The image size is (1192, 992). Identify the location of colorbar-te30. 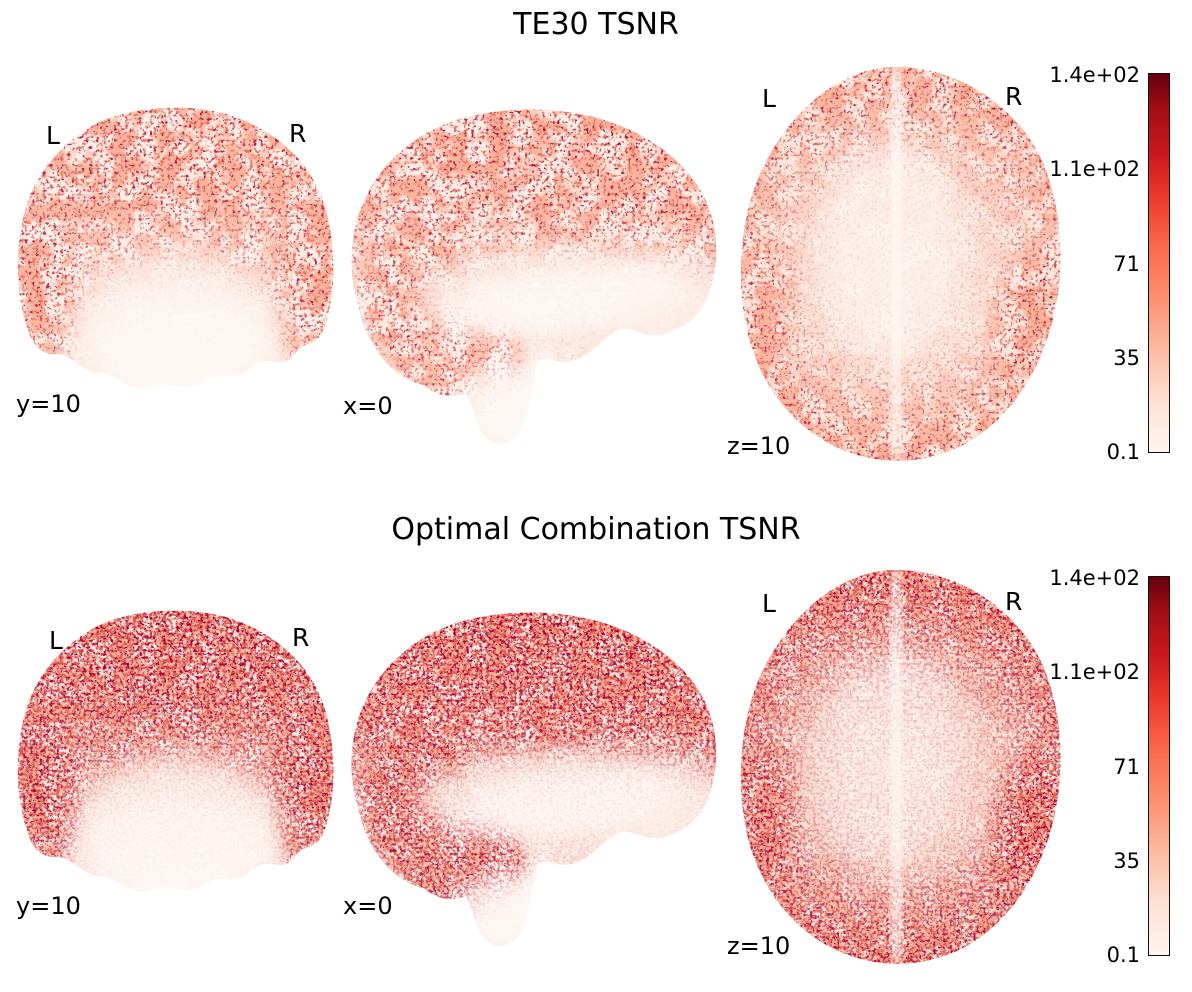
(1159, 263).